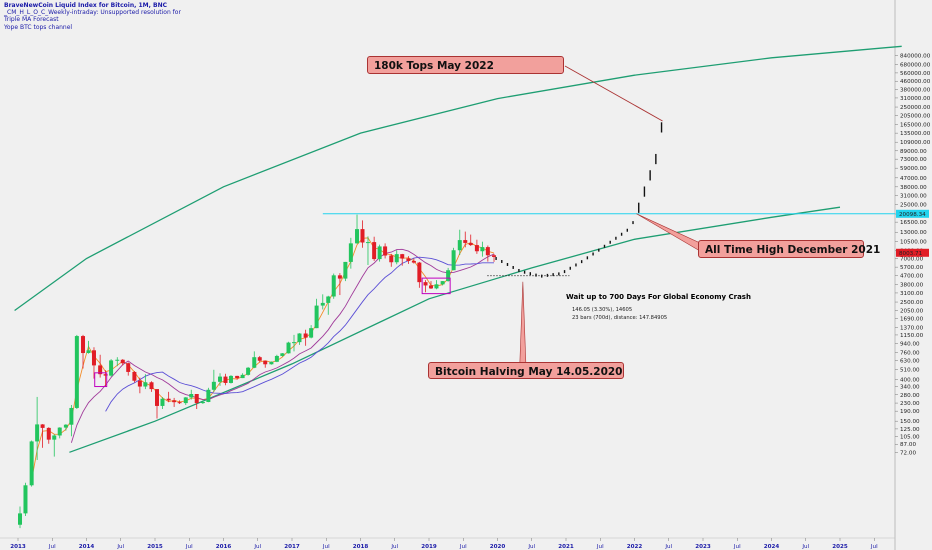 This screenshot has height=550, width=932. I want to click on y-tick-label: 680000.00, so click(915, 66).